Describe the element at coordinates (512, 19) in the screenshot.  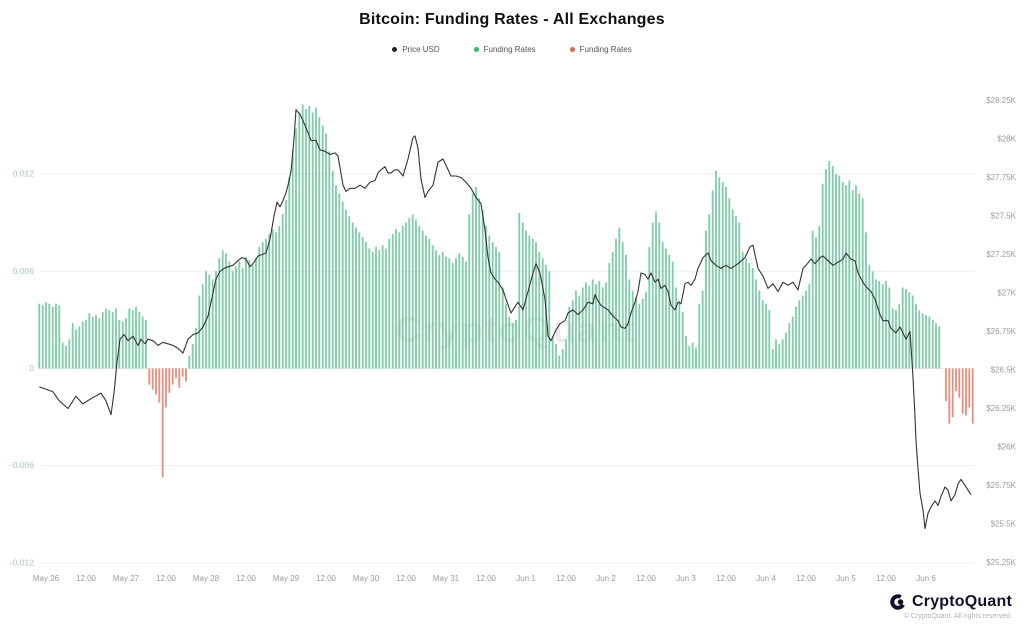
I see `page-title: Bitcoin: Funding Rates - All Exchanges` at that location.